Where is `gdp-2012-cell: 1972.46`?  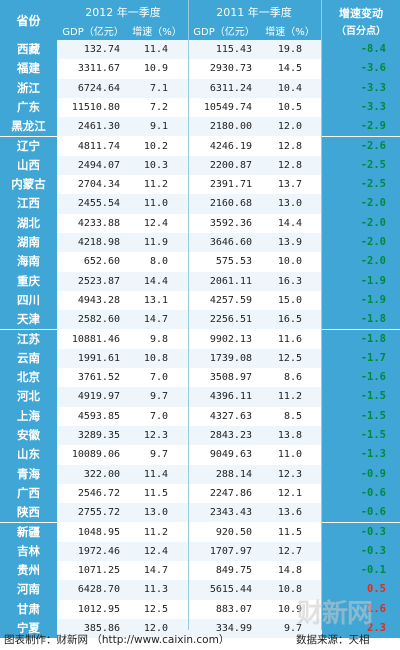
gdp-2012-cell: 1972.46 is located at coordinates (98, 551).